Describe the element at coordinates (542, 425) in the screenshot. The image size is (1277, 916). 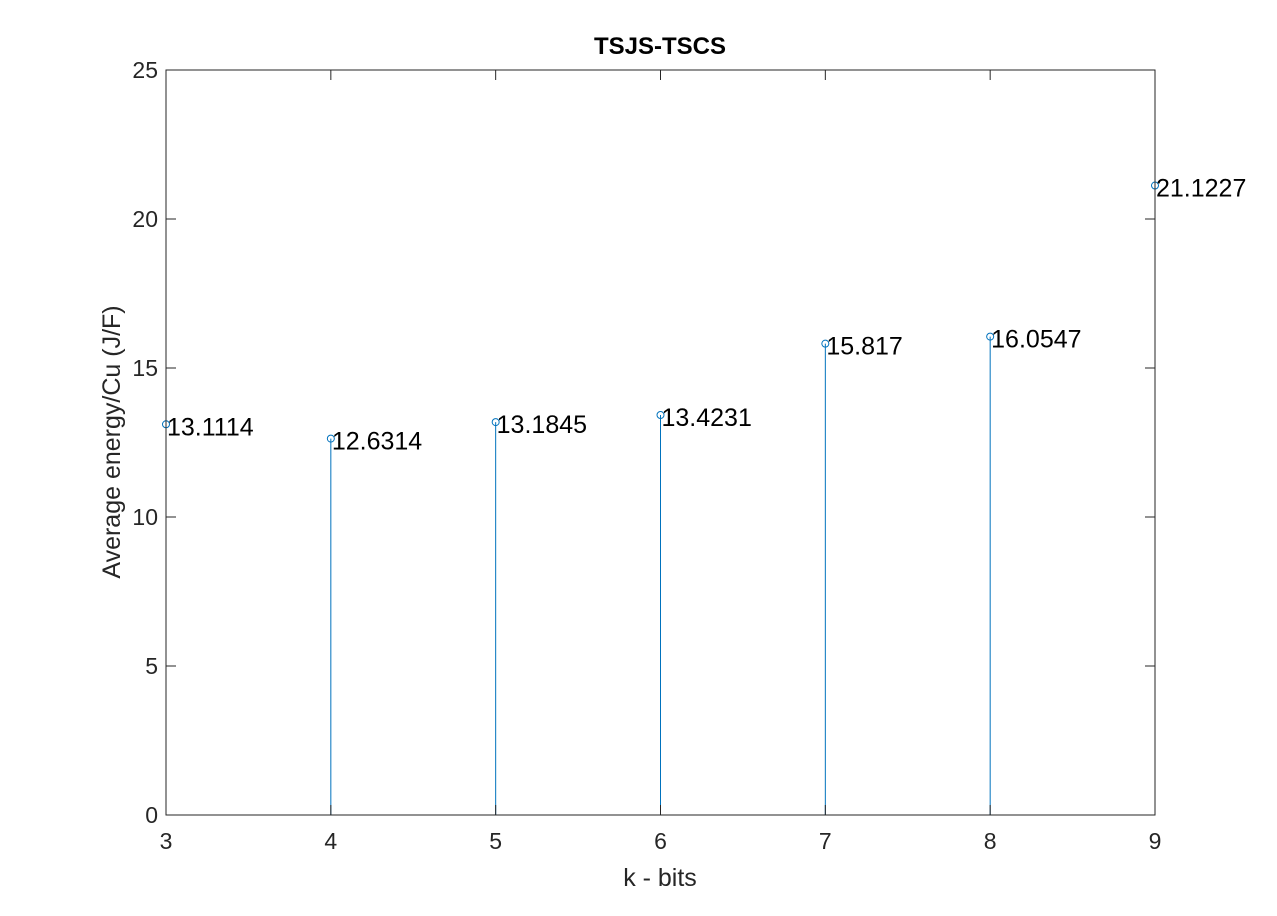
I see `data-label: 13.1845` at that location.